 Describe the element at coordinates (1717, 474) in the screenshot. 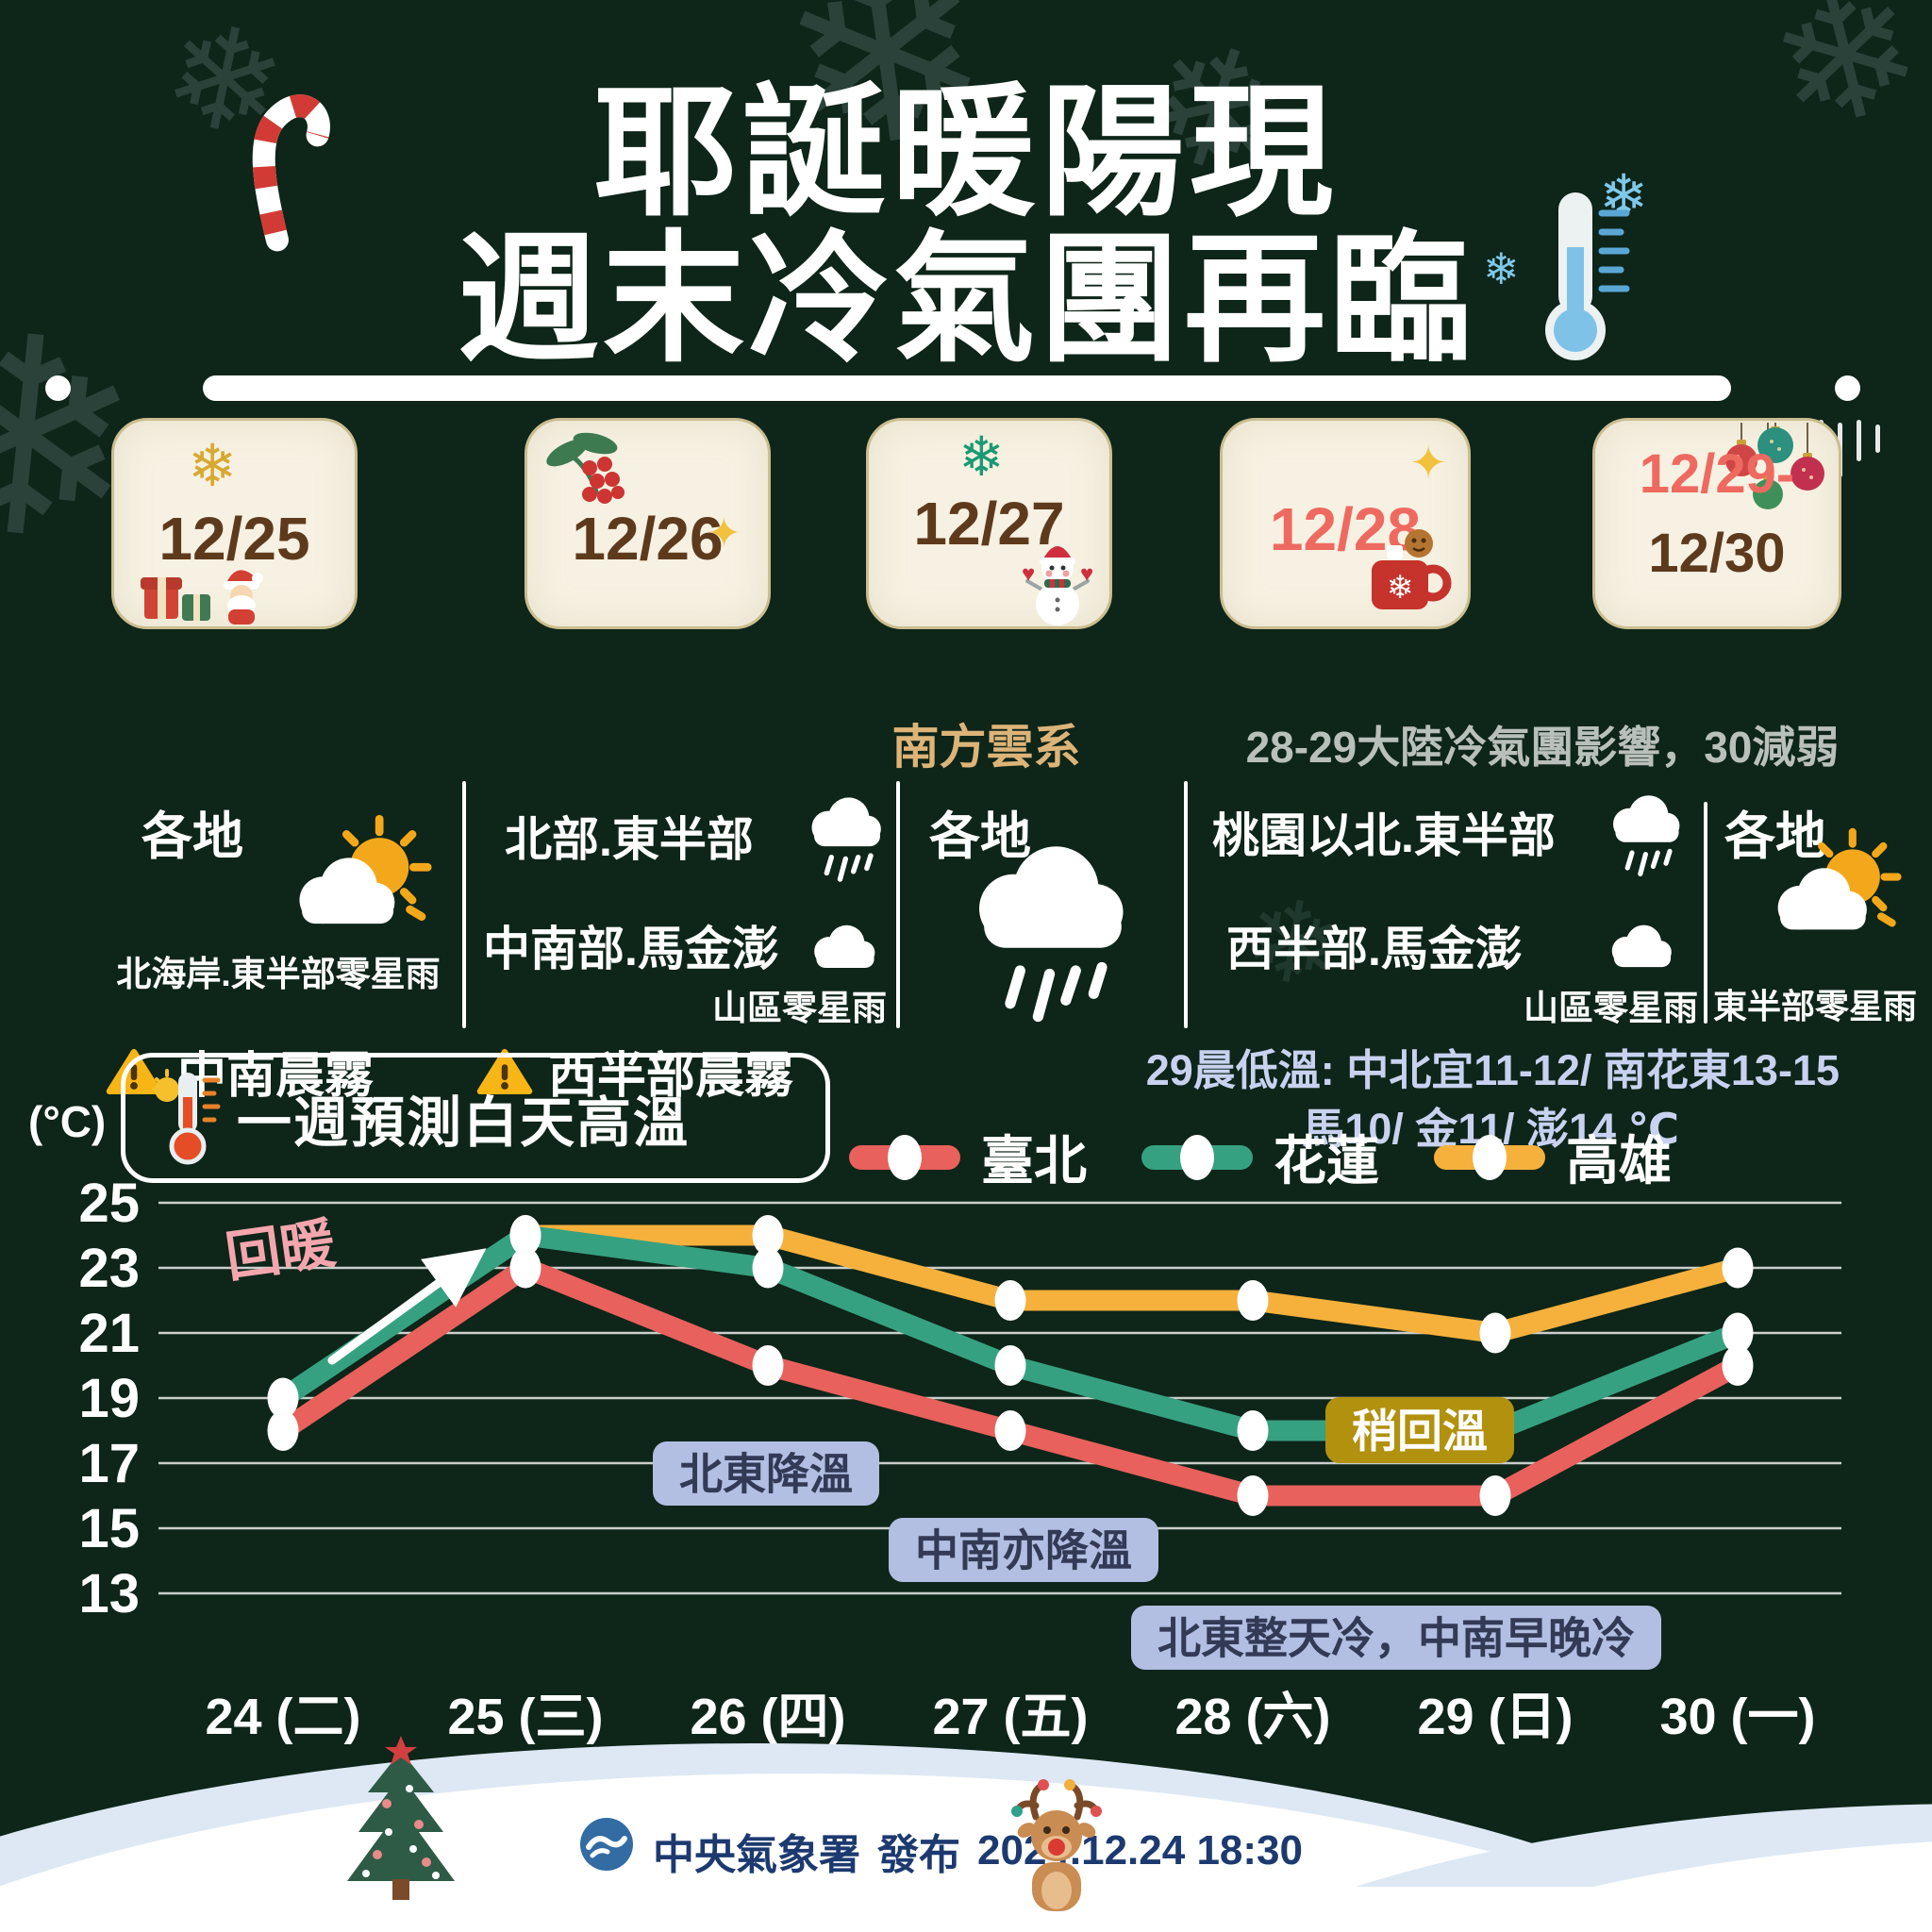

I see `card-date-line1: 12/29-` at that location.